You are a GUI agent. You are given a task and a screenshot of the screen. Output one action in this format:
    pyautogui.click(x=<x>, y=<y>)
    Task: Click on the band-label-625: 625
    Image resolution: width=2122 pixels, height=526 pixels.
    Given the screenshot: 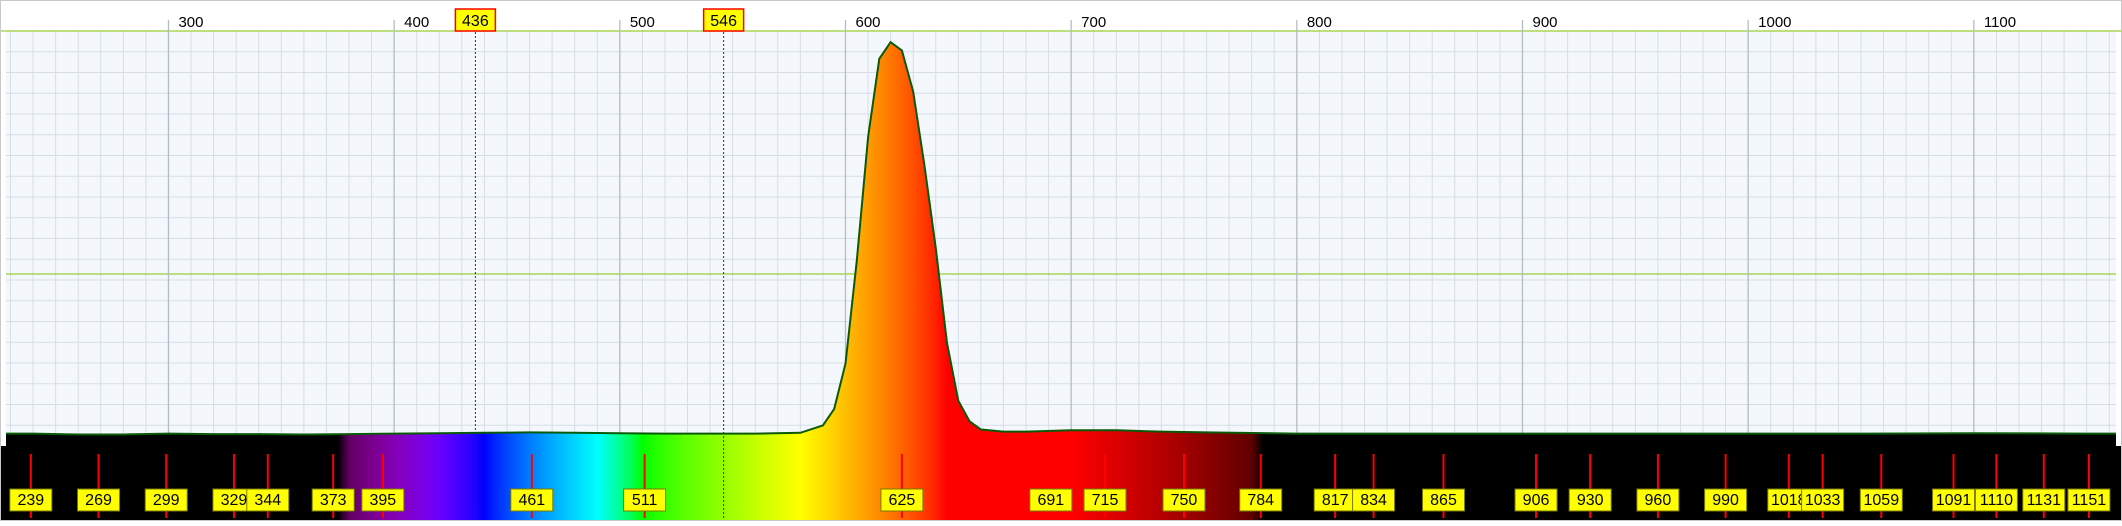 What is the action you would take?
    pyautogui.click(x=902, y=500)
    